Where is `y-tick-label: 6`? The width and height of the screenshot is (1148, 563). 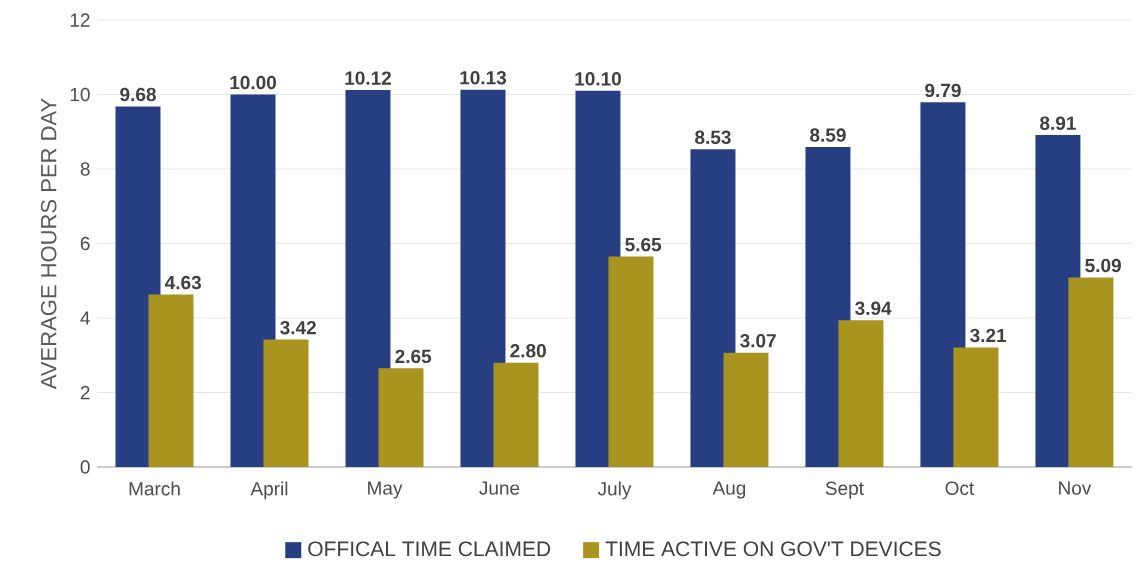 y-tick-label: 6 is located at coordinates (85, 243).